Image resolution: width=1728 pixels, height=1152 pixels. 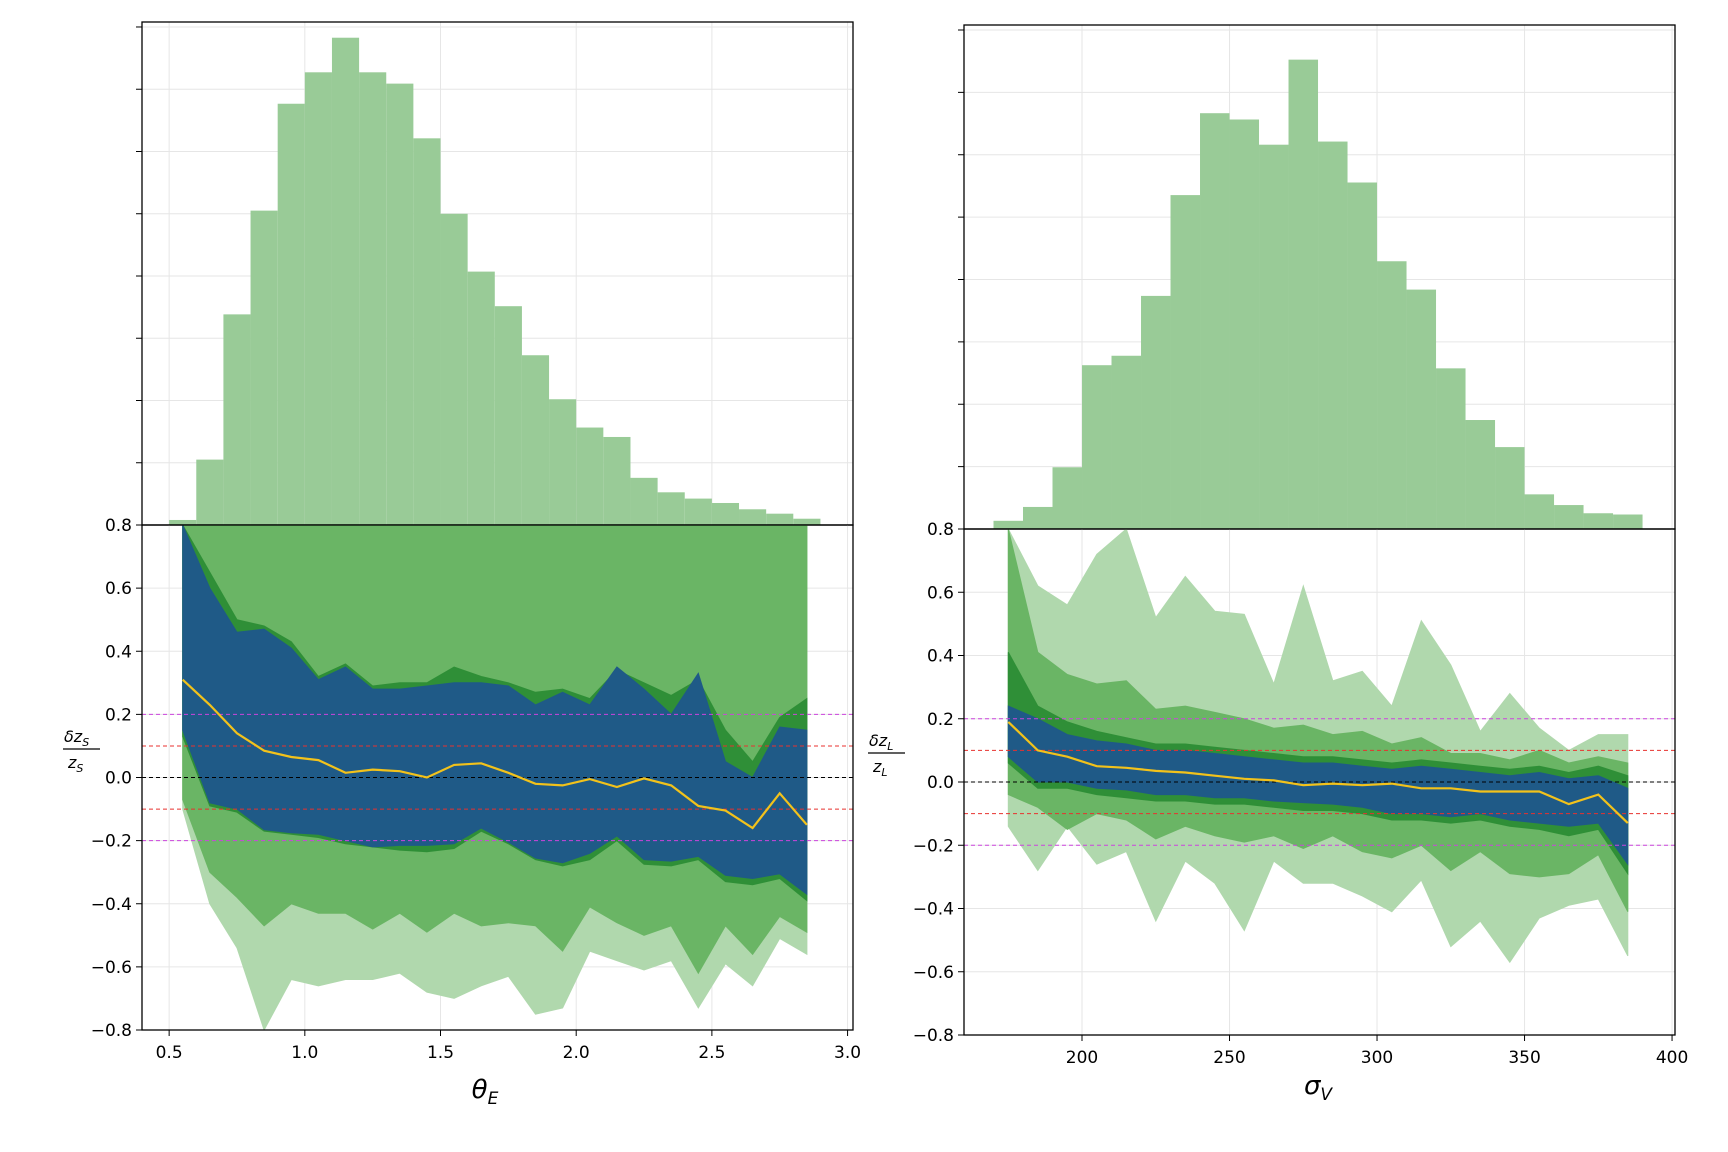 I want to click on x-tick-label: 1.0, so click(x=304, y=1053).